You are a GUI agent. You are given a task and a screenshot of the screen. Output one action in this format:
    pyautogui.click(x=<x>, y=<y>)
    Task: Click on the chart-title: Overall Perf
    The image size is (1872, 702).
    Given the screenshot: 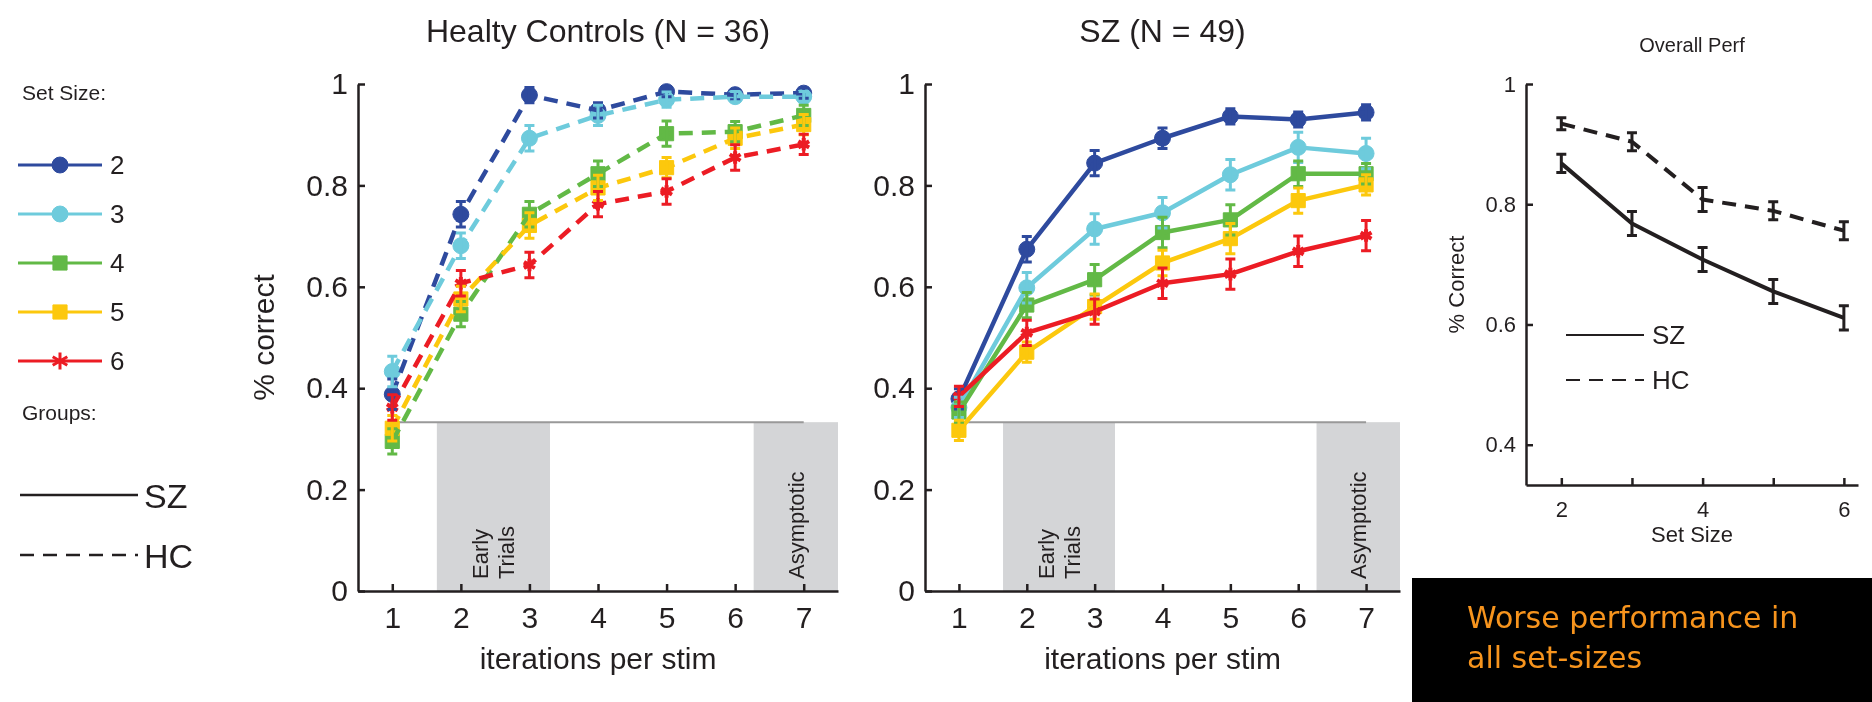 What is the action you would take?
    pyautogui.click(x=1692, y=45)
    